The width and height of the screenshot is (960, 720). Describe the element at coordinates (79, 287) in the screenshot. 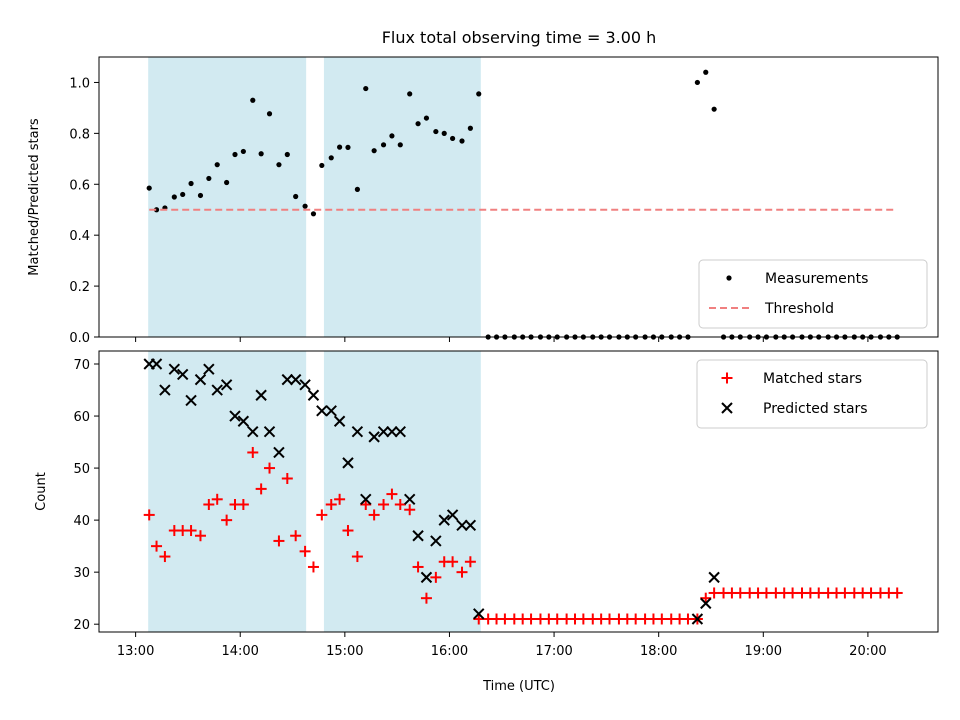

I see `y-tick-label: 0.2` at that location.